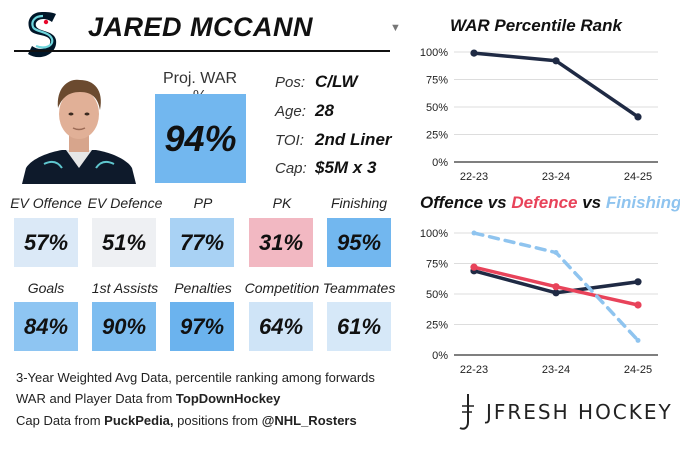 This screenshot has width=680, height=449. Describe the element at coordinates (539, 302) in the screenshot. I see `offence-defence-finishing-chart: 0% 25% 50% 75% 100% 22-23 23-24 24-25` at that location.